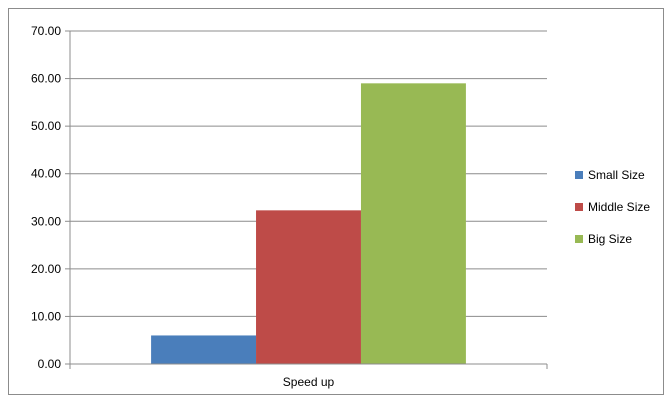 Image resolution: width=670 pixels, height=401 pixels. What do you see at coordinates (204, 349) in the screenshot?
I see `bar-small-size` at bounding box center [204, 349].